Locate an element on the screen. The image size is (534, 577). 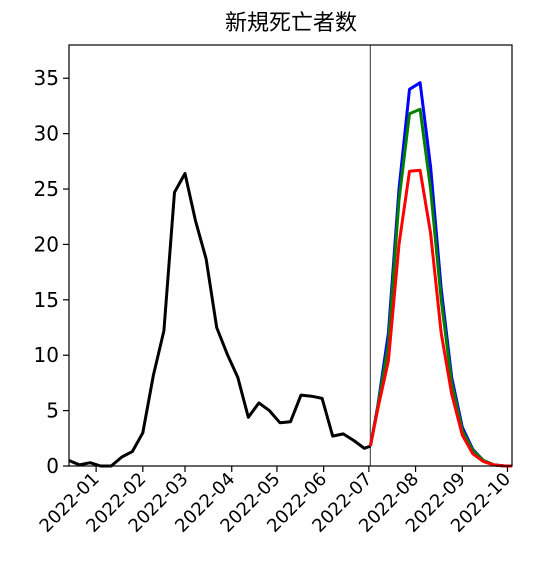
y-tick-label: 20 is located at coordinates (46, 244).